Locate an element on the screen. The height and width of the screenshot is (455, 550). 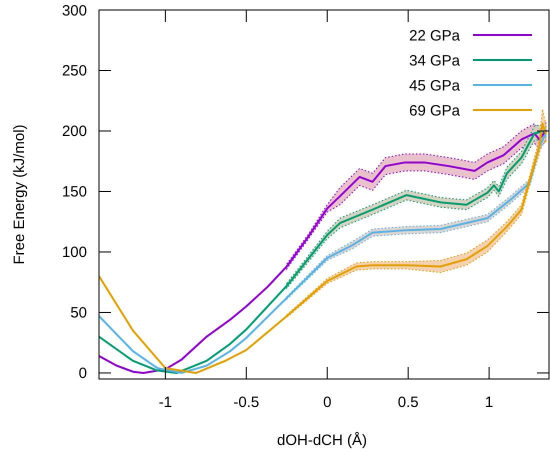
y-tick-label: 50 is located at coordinates (78, 313).